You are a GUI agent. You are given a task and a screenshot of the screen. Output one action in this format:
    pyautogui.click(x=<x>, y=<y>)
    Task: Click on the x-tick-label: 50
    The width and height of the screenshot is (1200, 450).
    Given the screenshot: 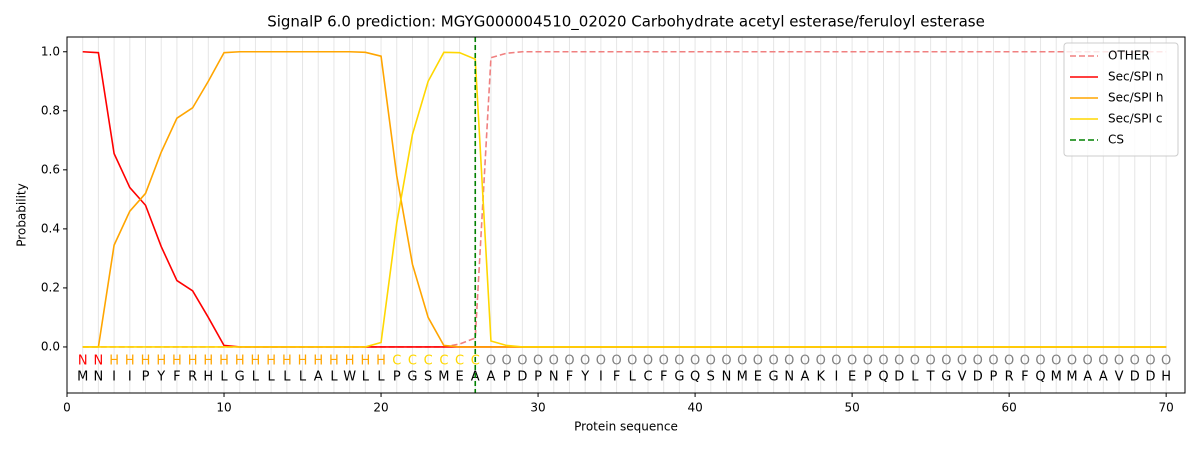 What is the action you would take?
    pyautogui.click(x=851, y=408)
    